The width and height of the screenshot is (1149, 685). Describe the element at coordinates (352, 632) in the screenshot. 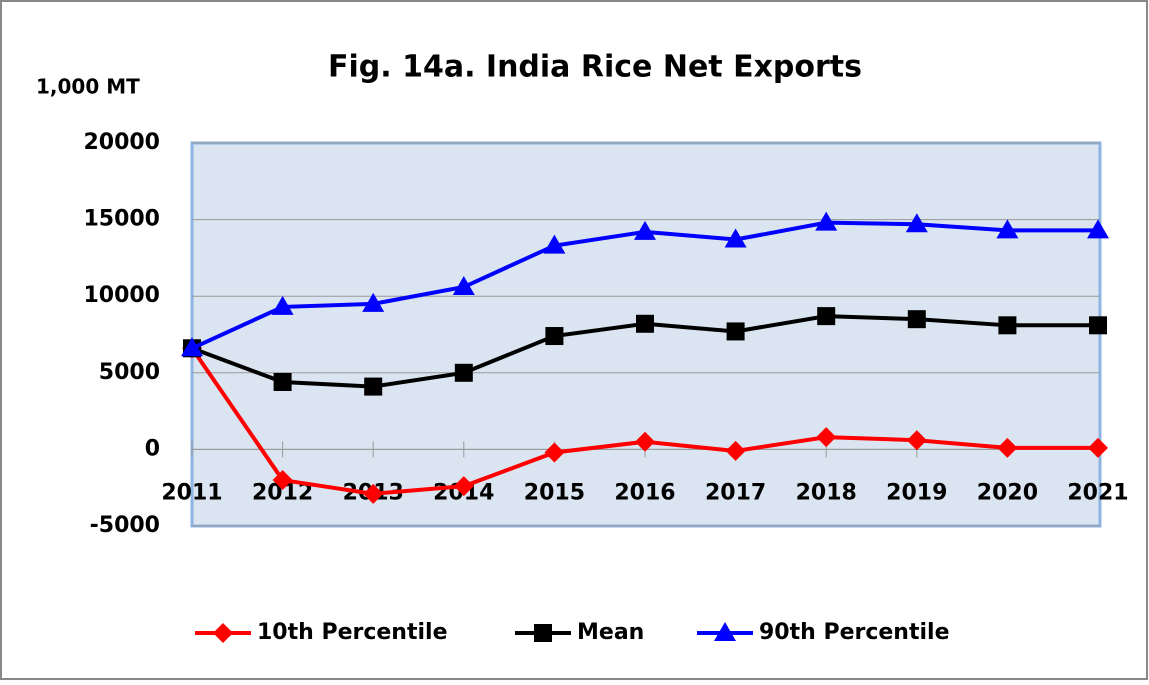

I see `legend-label: 10th Percentile` at that location.